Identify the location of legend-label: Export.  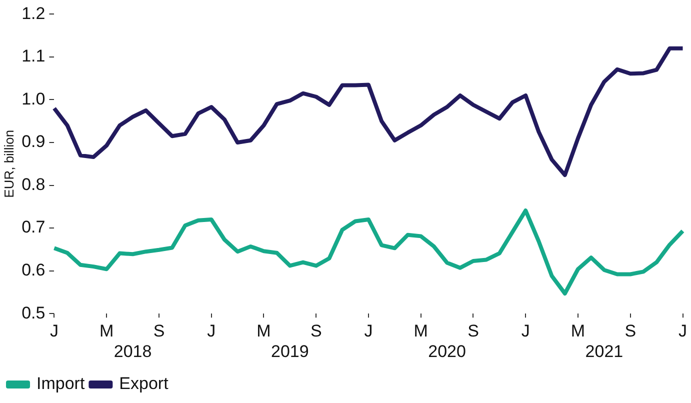
(144, 384).